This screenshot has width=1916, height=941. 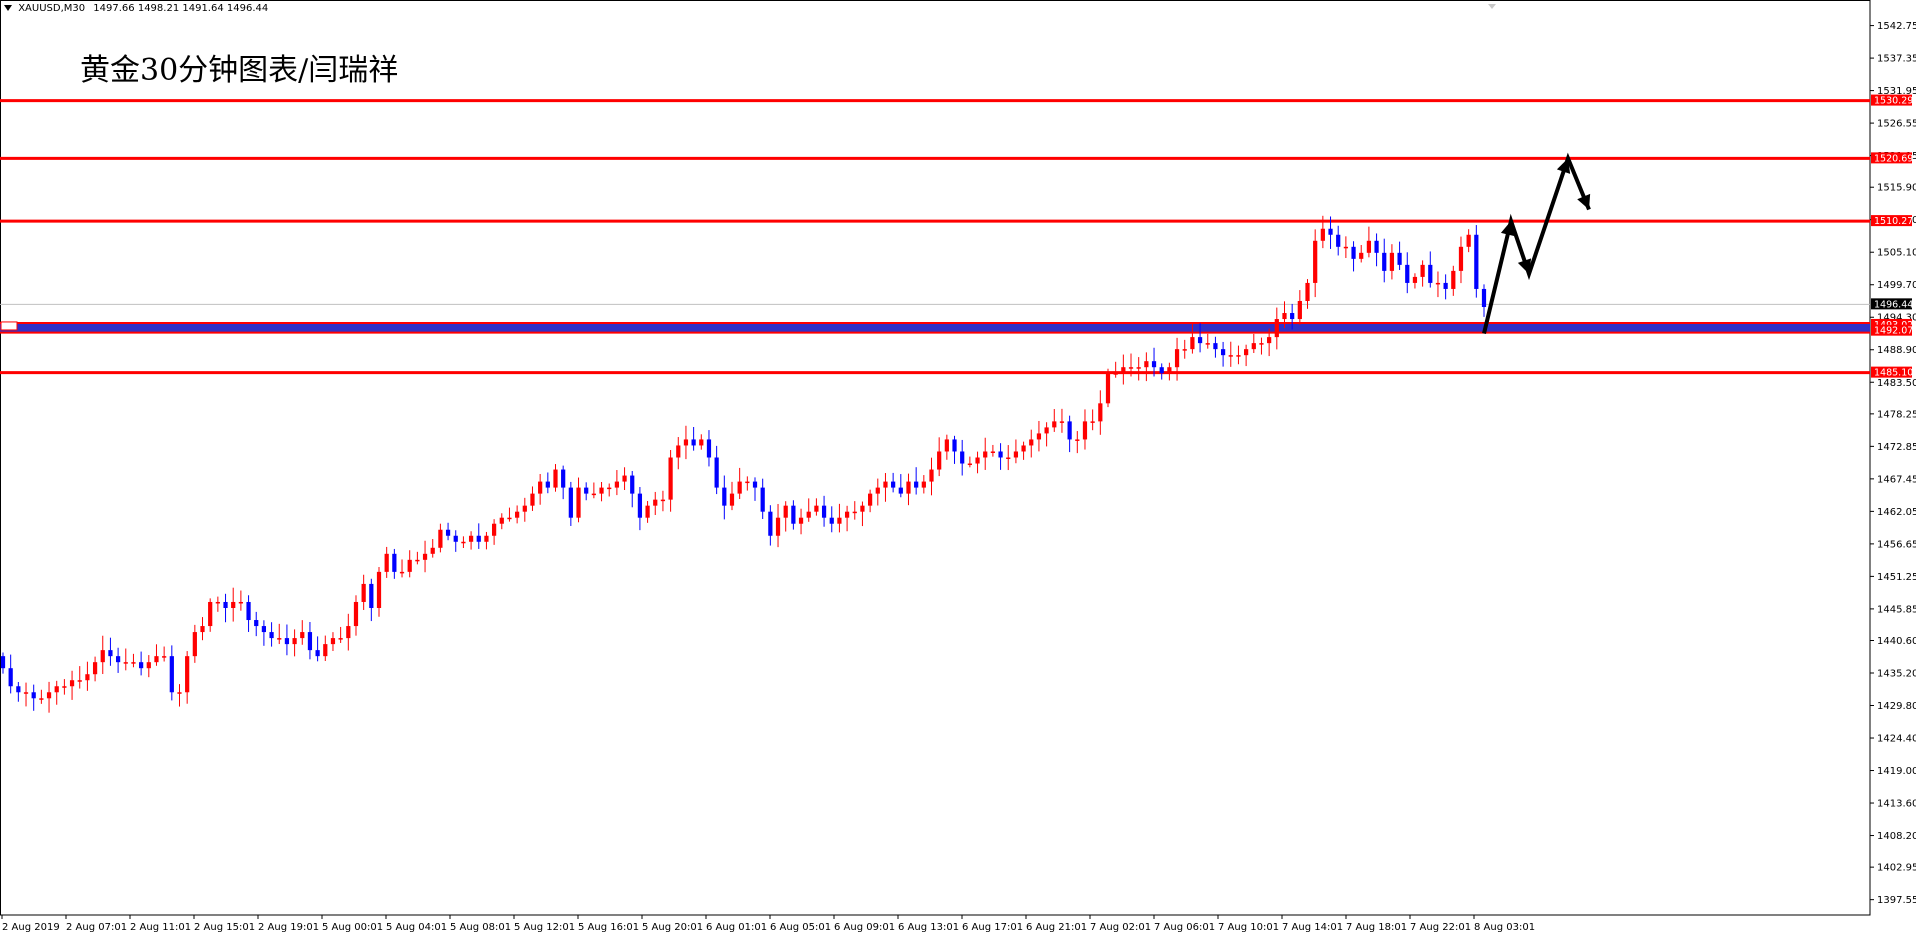 I want to click on price-tag-label: 1492.07, so click(x=1893, y=331).